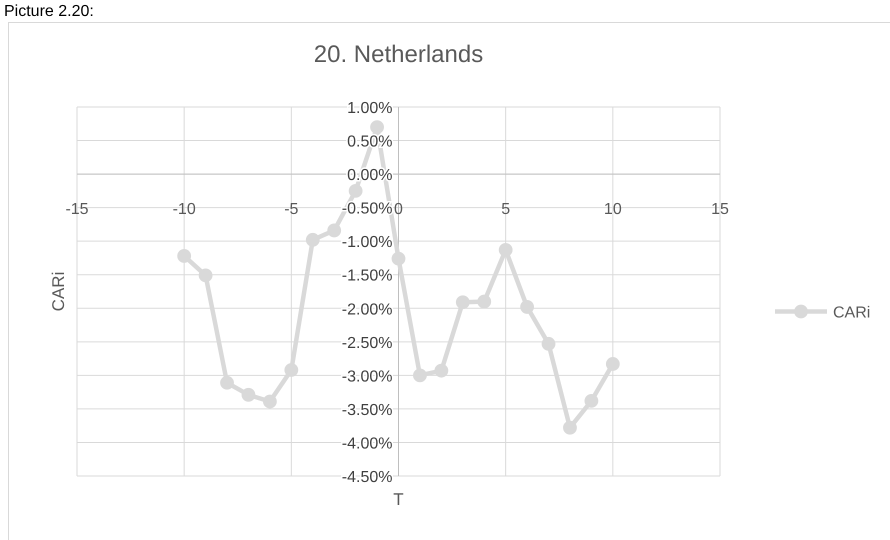  I want to click on x-tick-label: -10, so click(184, 209).